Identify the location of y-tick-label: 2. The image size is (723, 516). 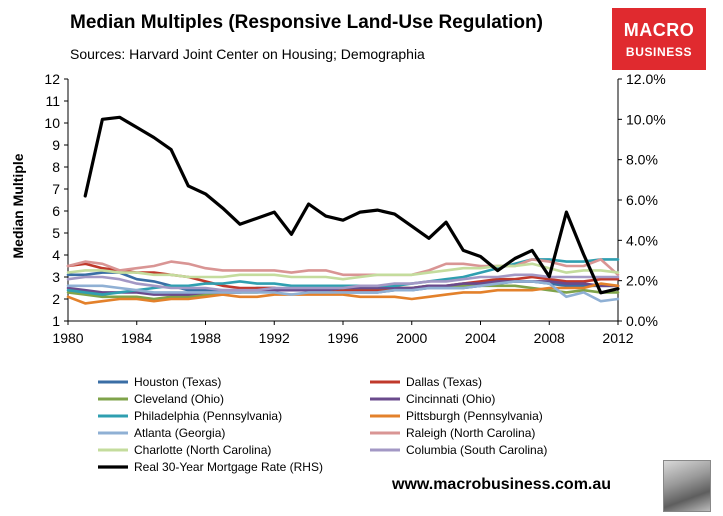
(56, 299).